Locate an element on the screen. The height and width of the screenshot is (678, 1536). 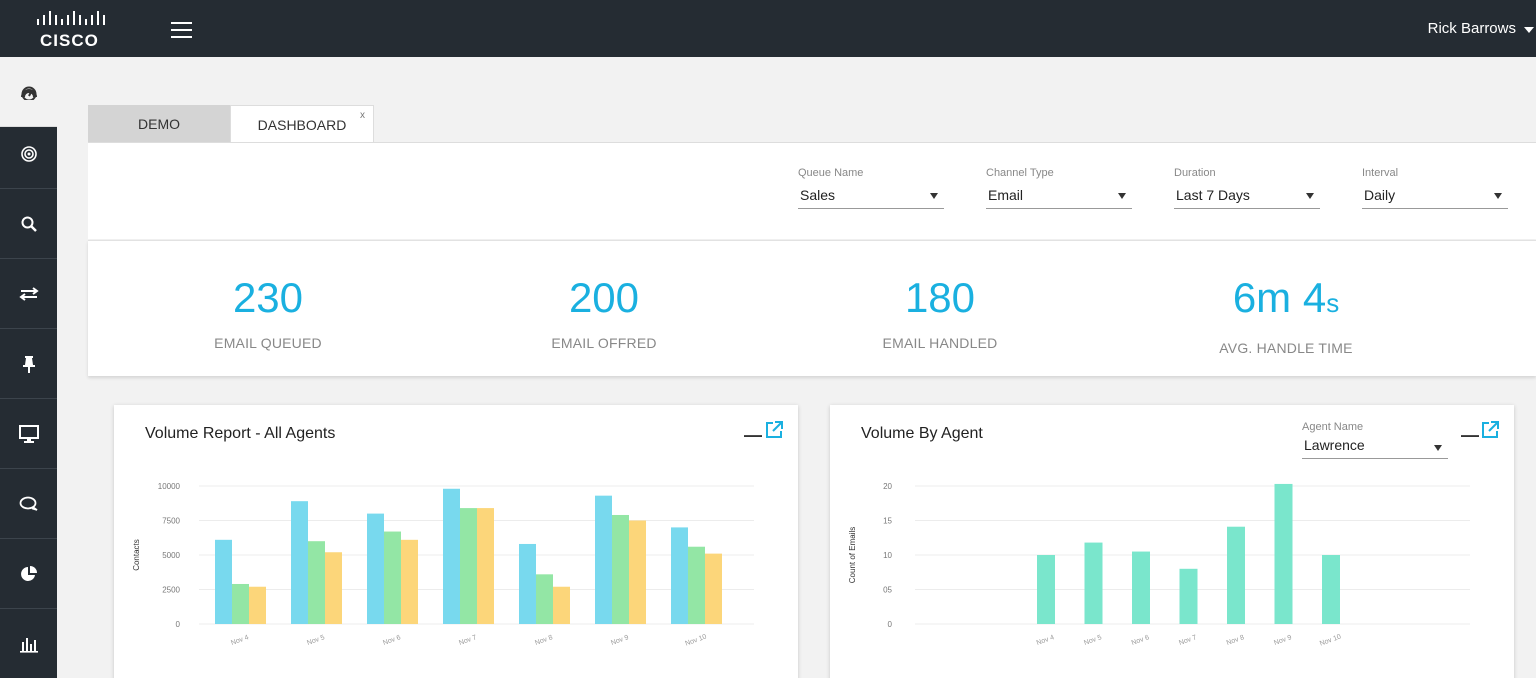
y-tick-label: 2500 is located at coordinates (171, 590).